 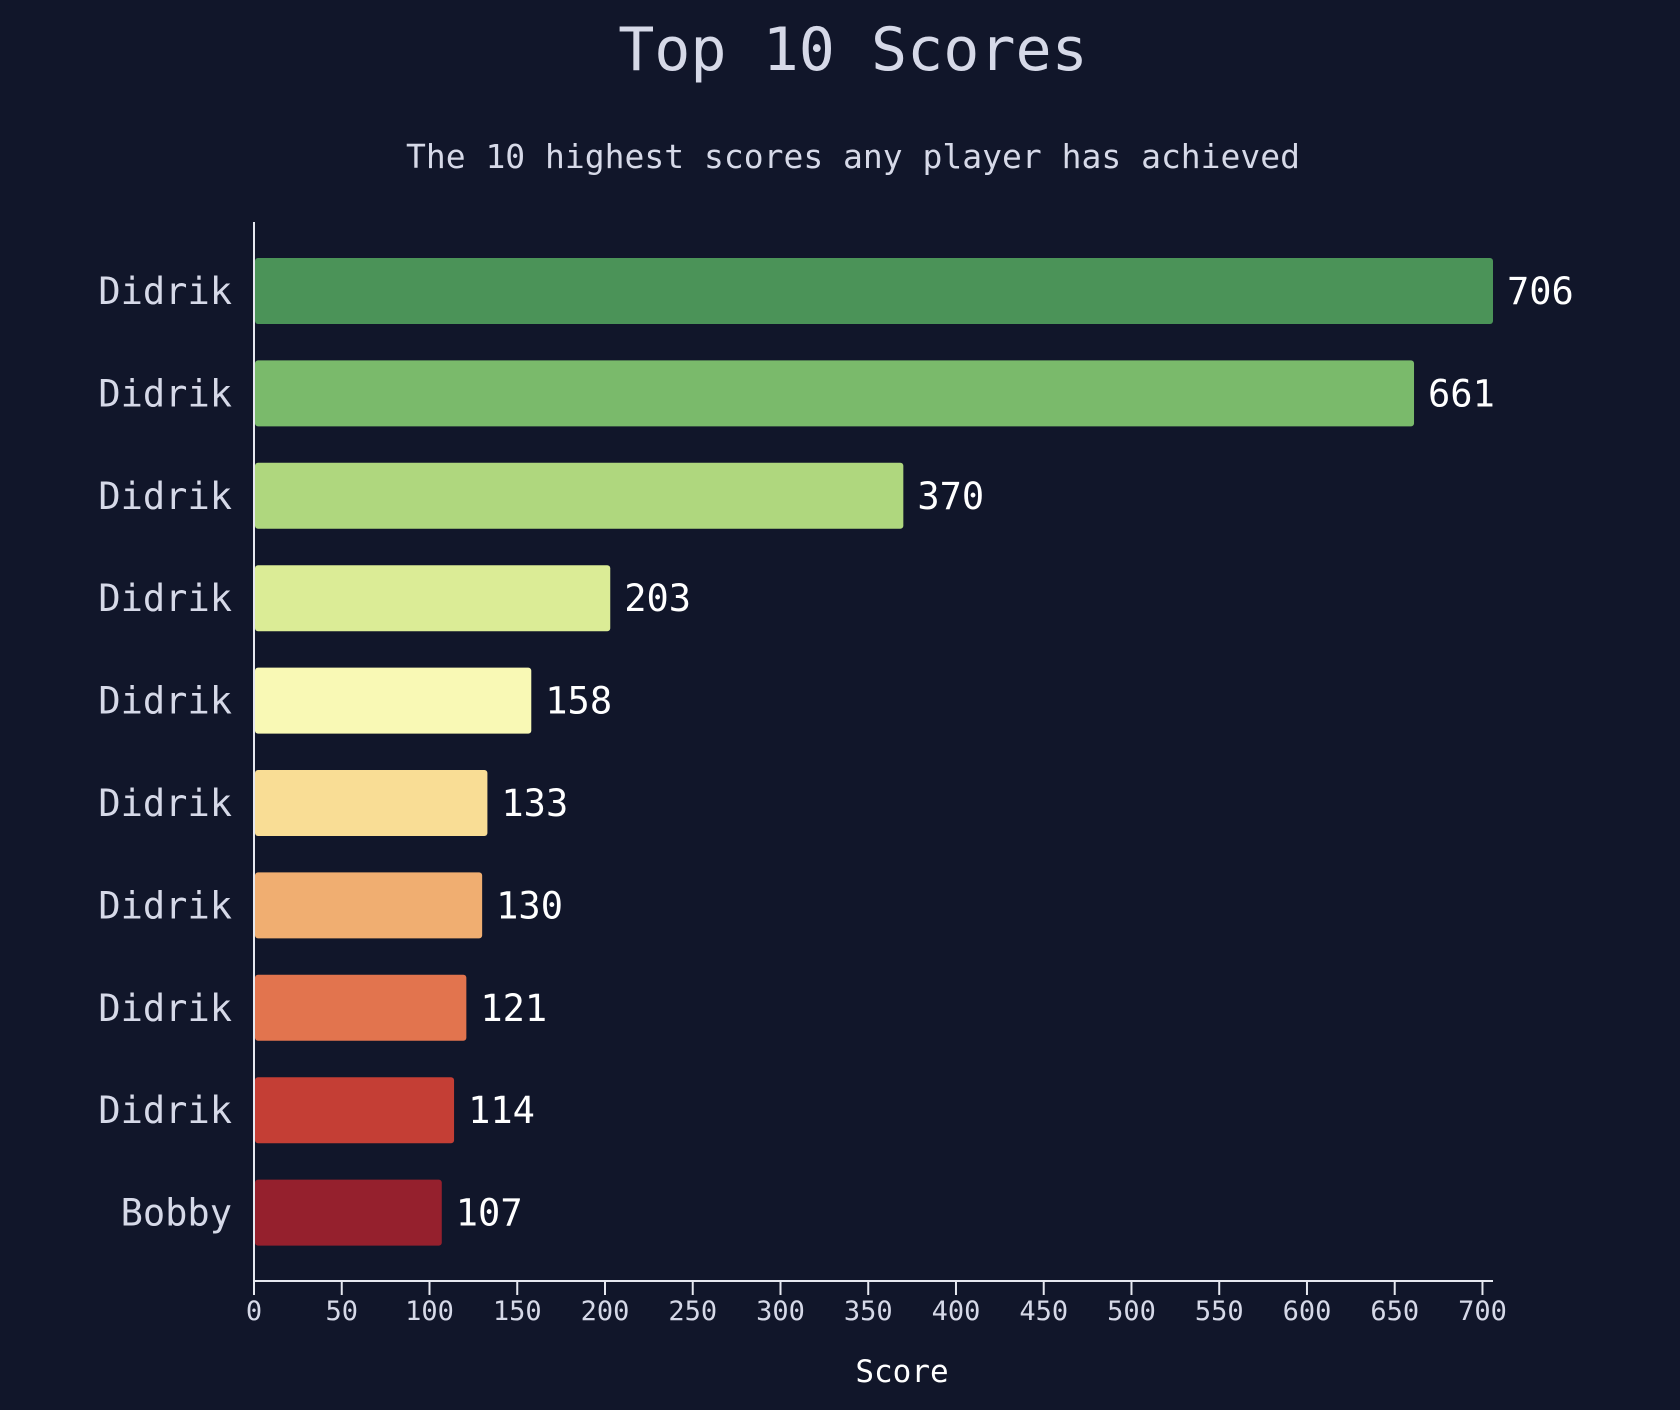 I want to click on value-label: 114, so click(x=501, y=1110).